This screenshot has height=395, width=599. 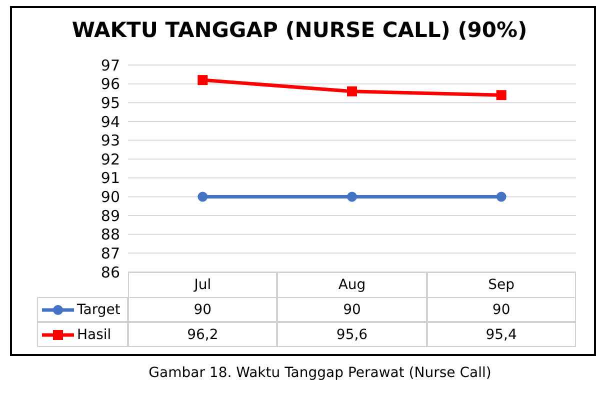 What do you see at coordinates (501, 334) in the screenshot?
I see `data-label: 95,4` at bounding box center [501, 334].